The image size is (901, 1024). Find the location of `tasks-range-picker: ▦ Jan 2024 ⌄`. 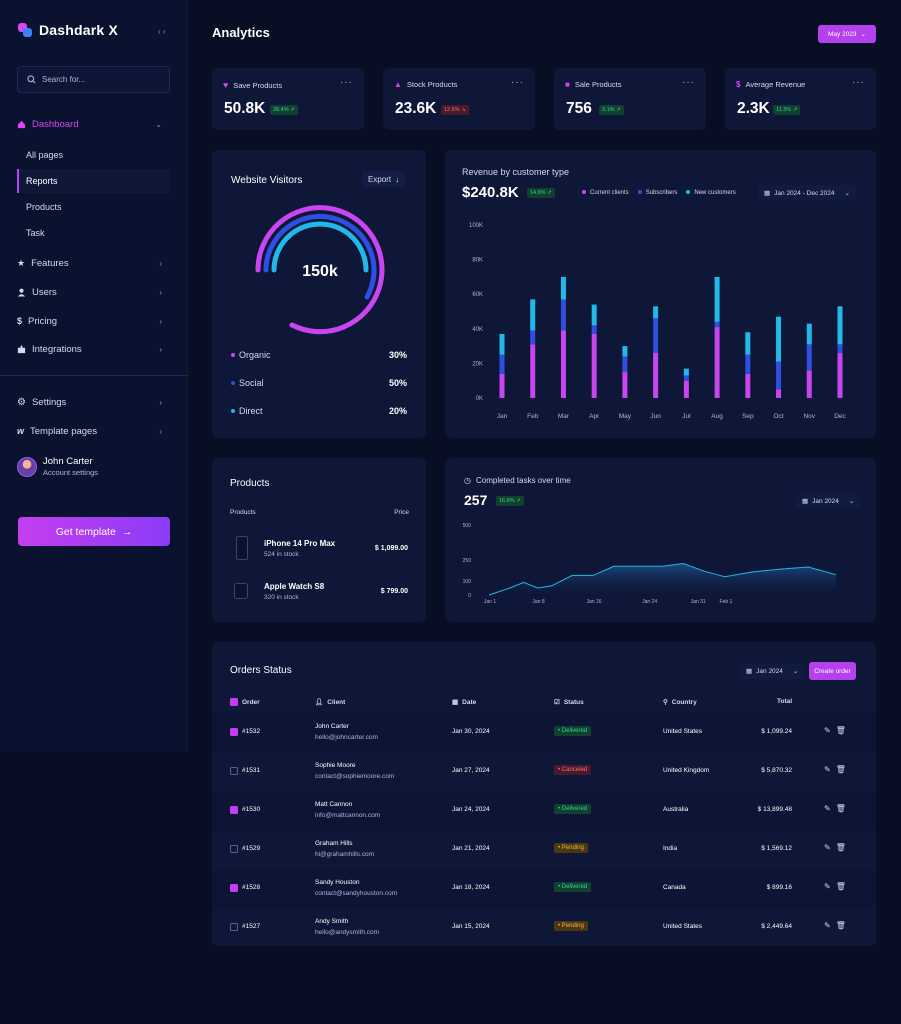

tasks-range-picker: ▦ Jan 2024 ⌄ is located at coordinates (828, 501).